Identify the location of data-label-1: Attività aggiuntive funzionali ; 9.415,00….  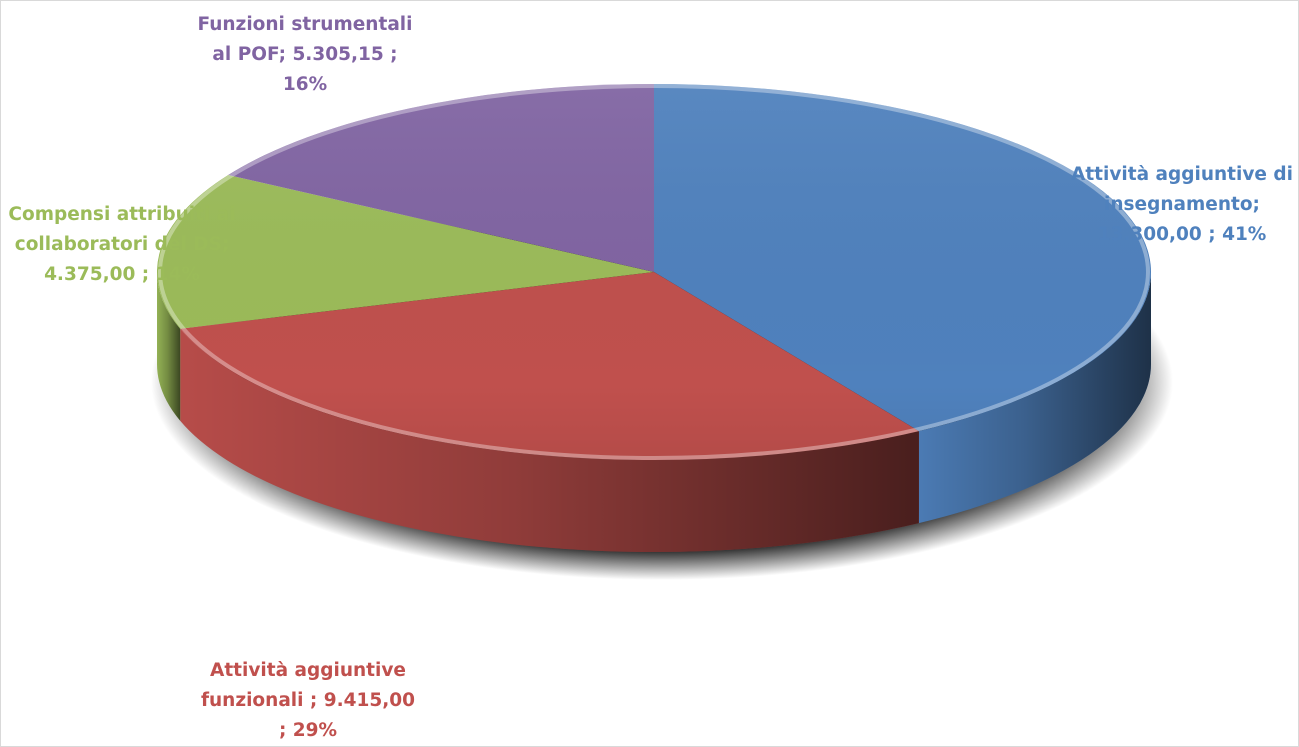
(308, 700).